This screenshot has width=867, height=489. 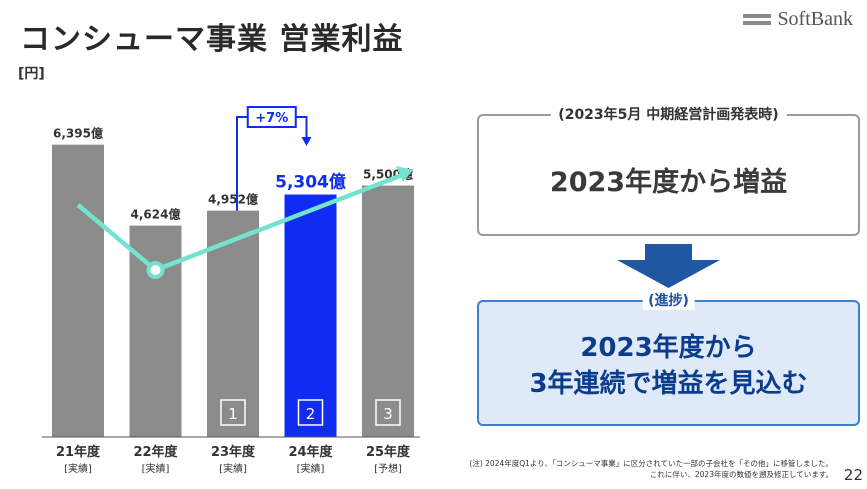 What do you see at coordinates (668, 300) in the screenshot?
I see `progress-box-label: (進捗)` at bounding box center [668, 300].